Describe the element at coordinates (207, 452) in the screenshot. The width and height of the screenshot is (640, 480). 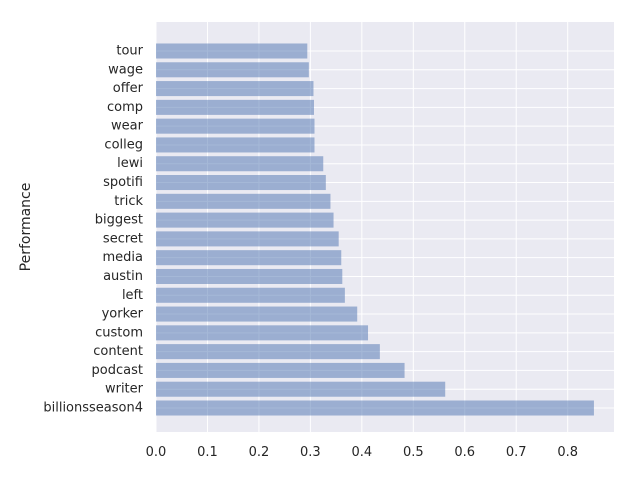
I see `x-tick-label: 0.1` at that location.